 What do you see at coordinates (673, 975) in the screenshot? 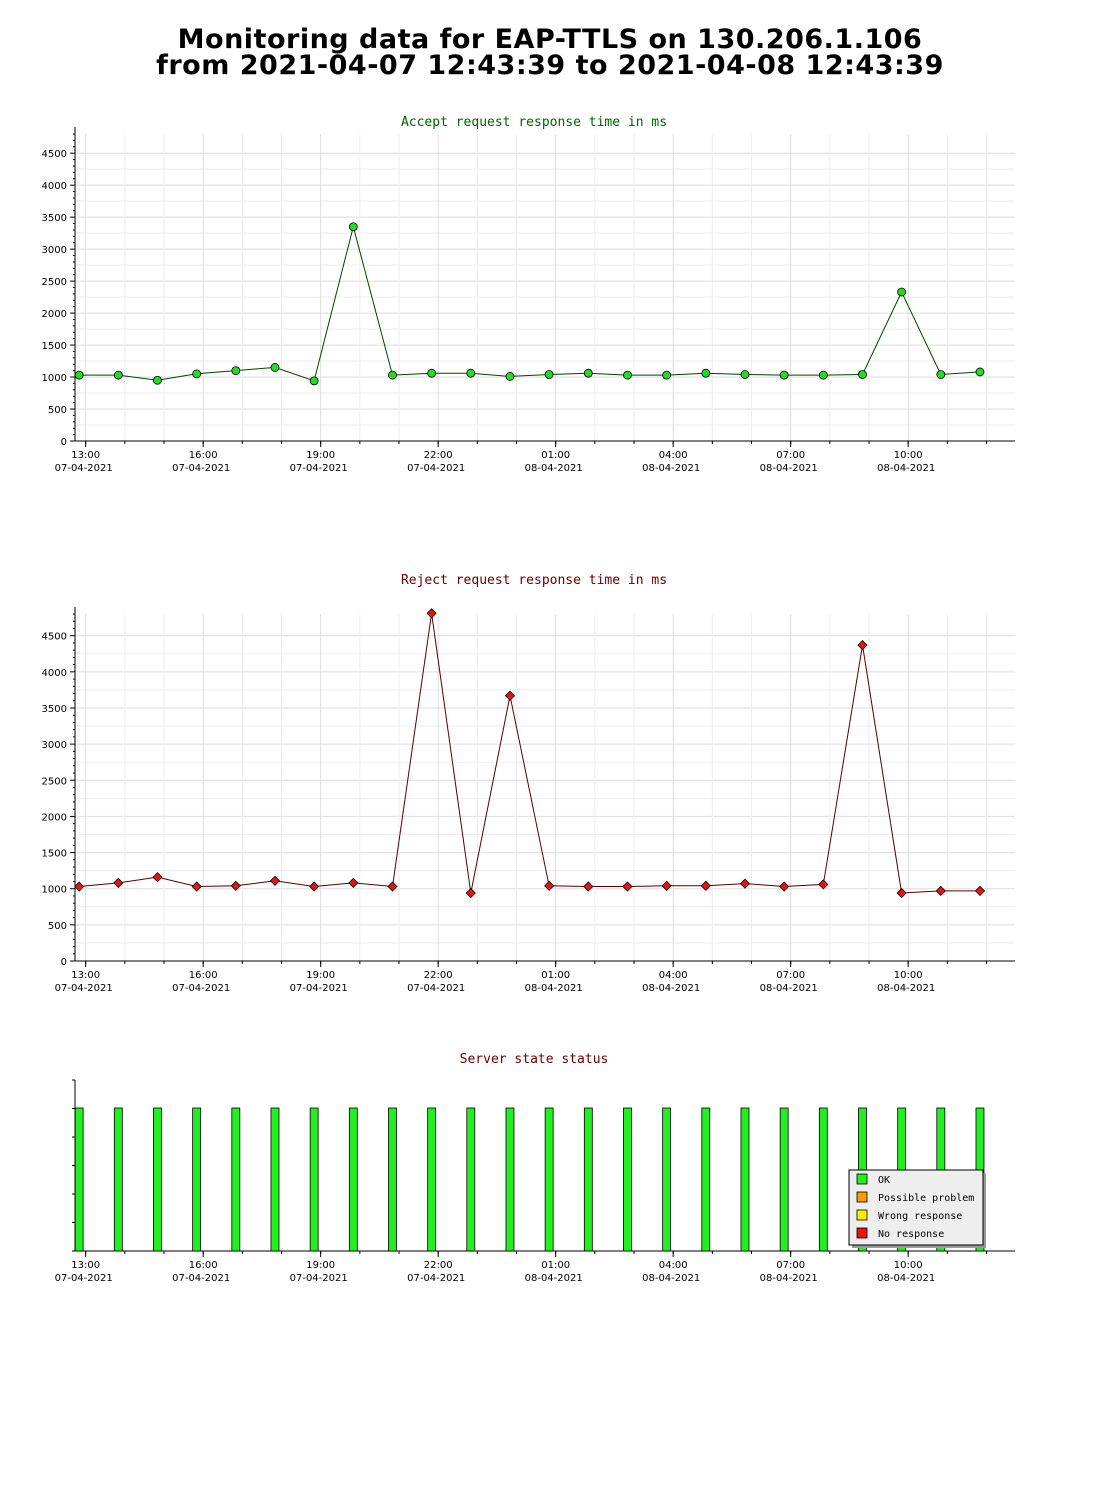
I see `reject-x-tick-time: 04:00` at bounding box center [673, 975].